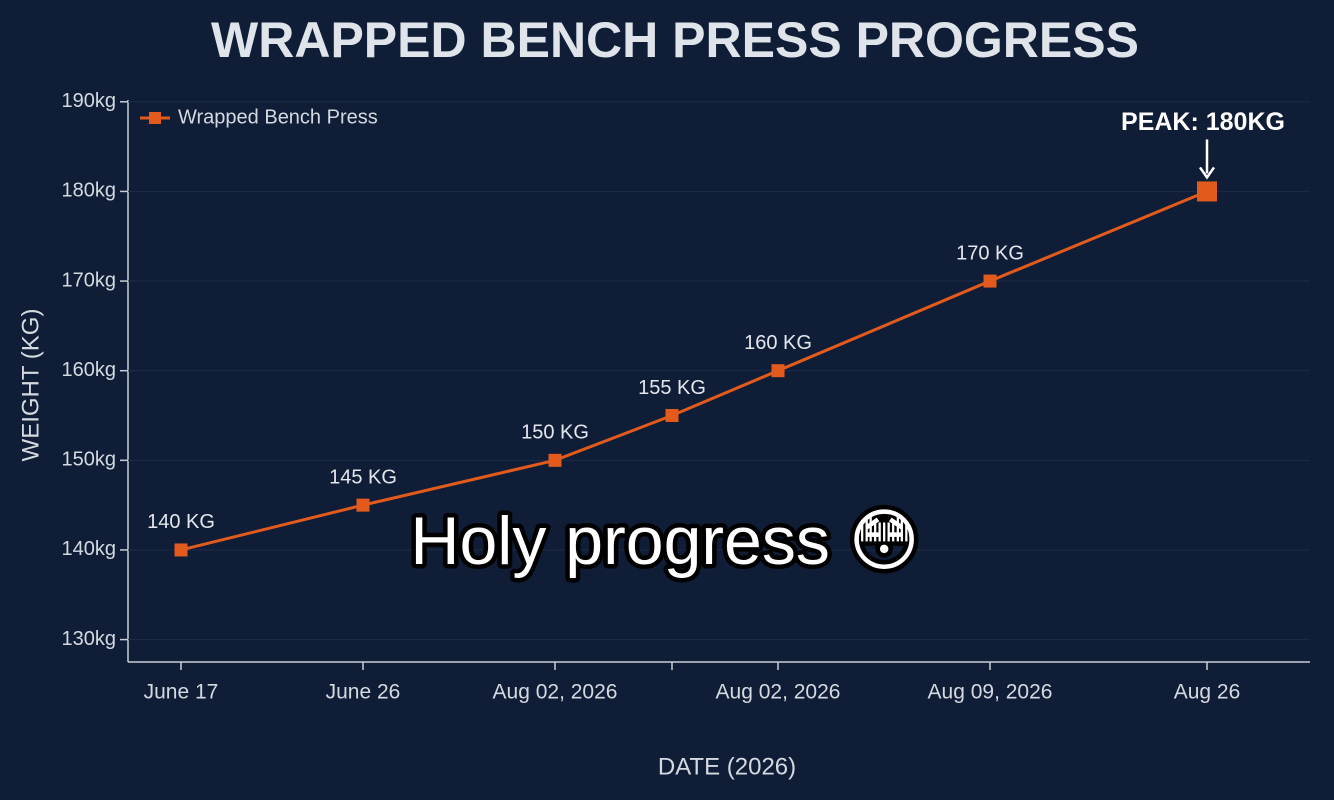 The height and width of the screenshot is (800, 1334). What do you see at coordinates (89, 280) in the screenshot?
I see `y-tick-label: 170kg` at bounding box center [89, 280].